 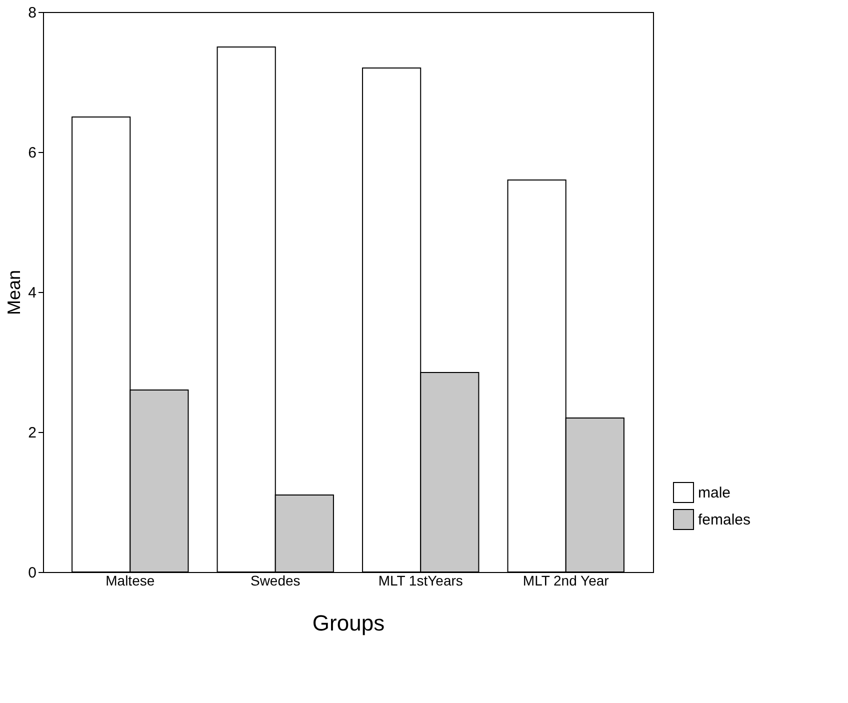 What do you see at coordinates (130, 580) in the screenshot?
I see `x-tick-label: Maltese` at bounding box center [130, 580].